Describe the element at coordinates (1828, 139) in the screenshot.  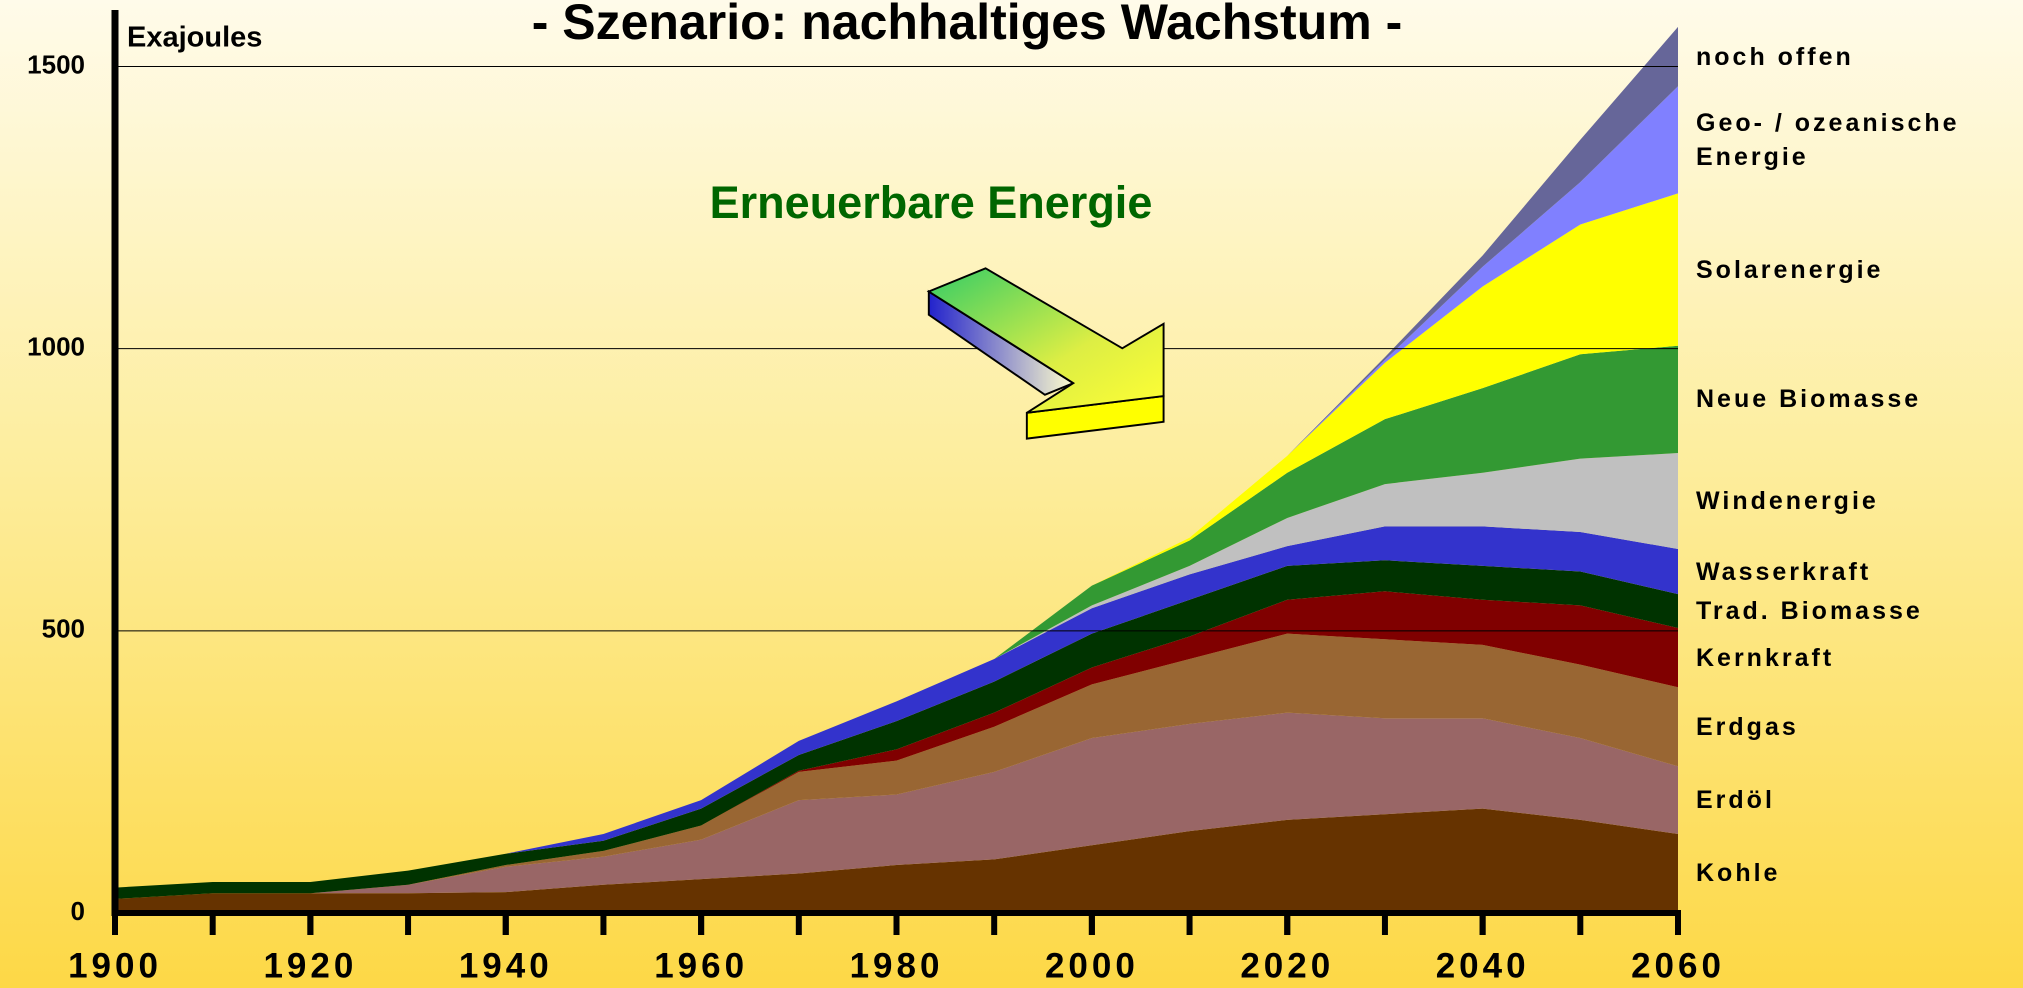
I see `legend-label: Geo- / ozeanische Energie` at that location.